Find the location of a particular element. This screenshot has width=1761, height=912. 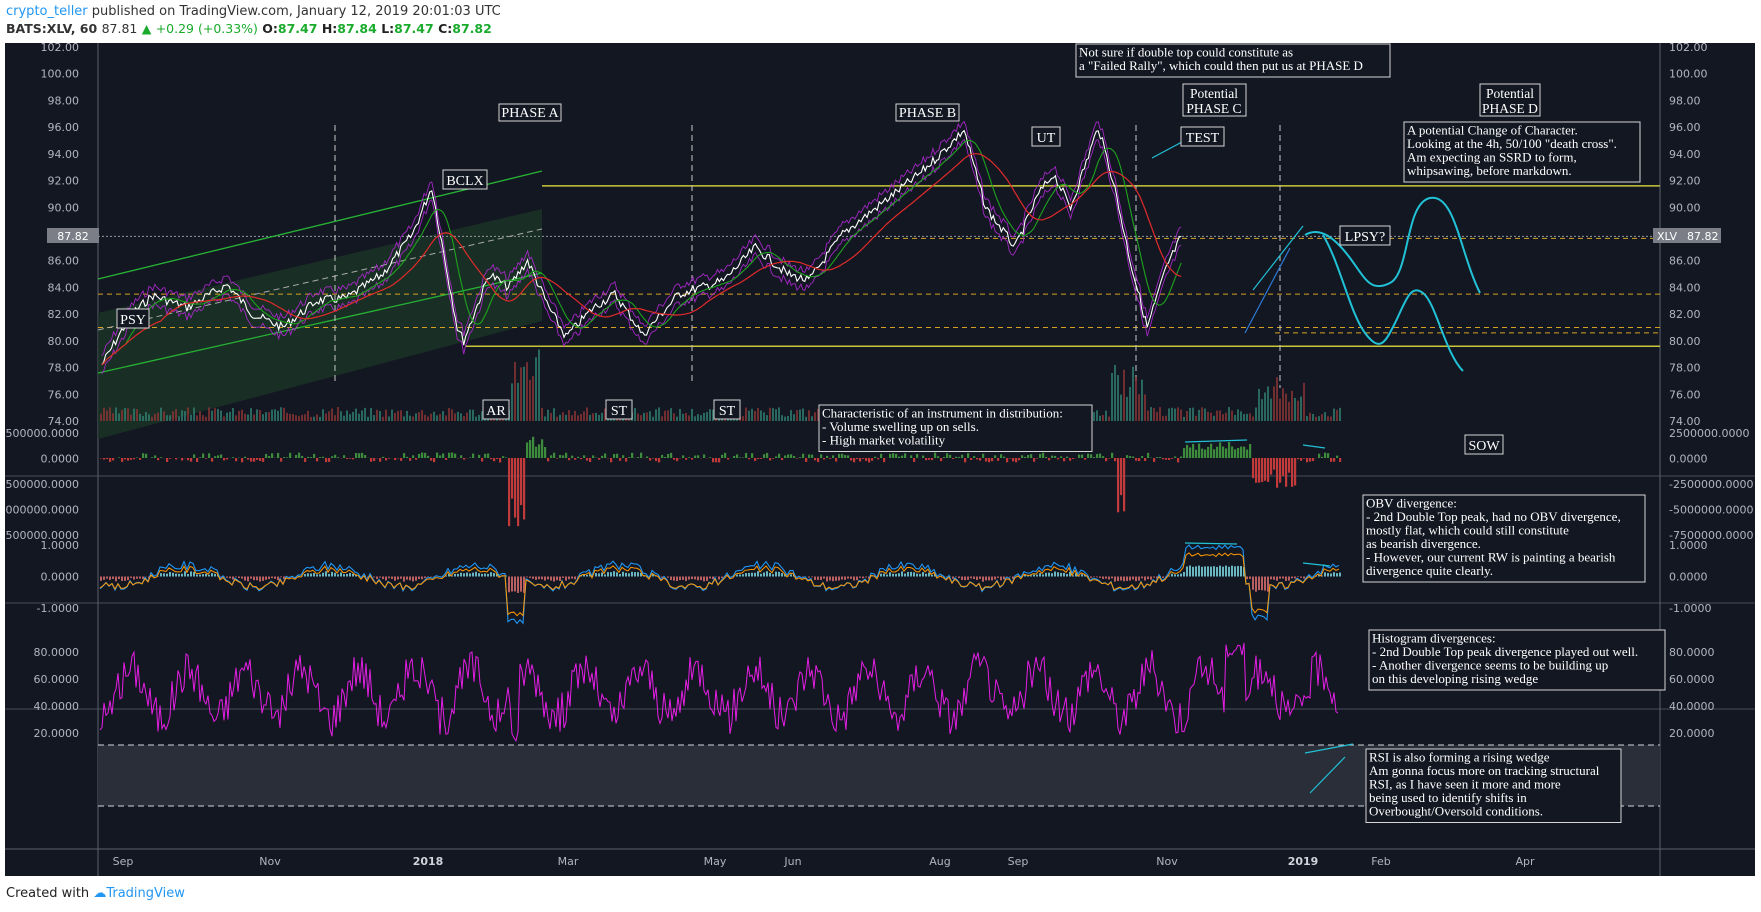

price-tick-label: 74.00 is located at coordinates (64, 421).